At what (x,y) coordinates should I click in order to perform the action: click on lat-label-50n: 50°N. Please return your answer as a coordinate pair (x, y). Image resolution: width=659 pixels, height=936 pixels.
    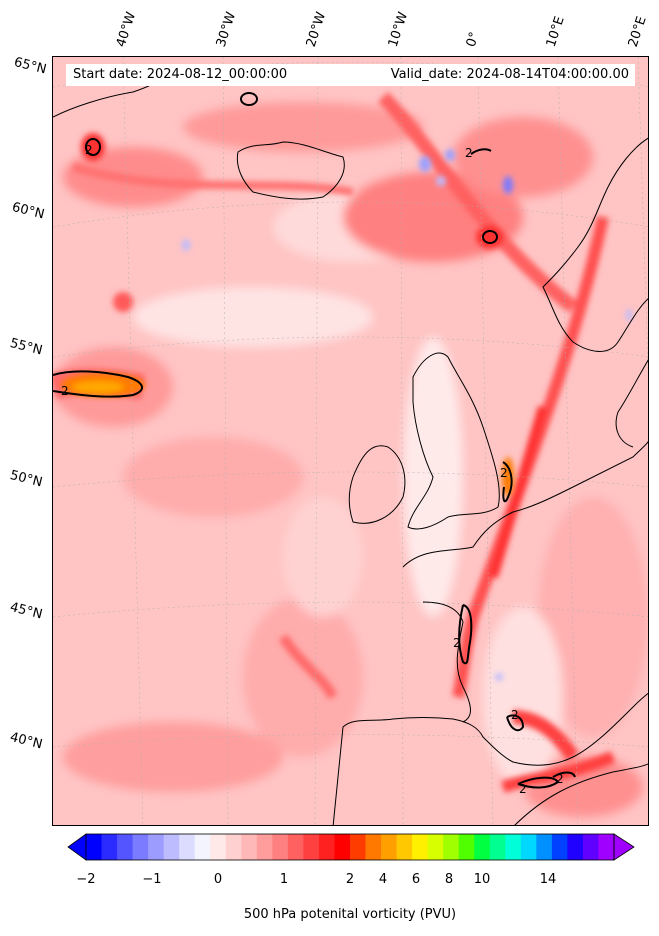
    Looking at the image, I should click on (26, 479).